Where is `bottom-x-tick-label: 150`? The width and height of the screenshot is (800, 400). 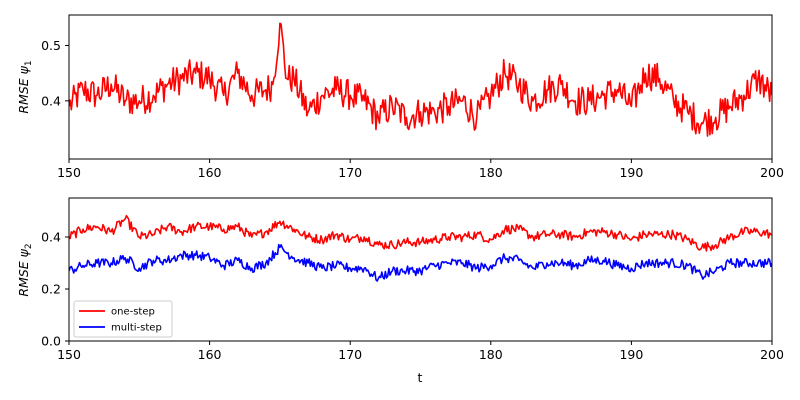
bottom-x-tick-label: 150 is located at coordinates (69, 354).